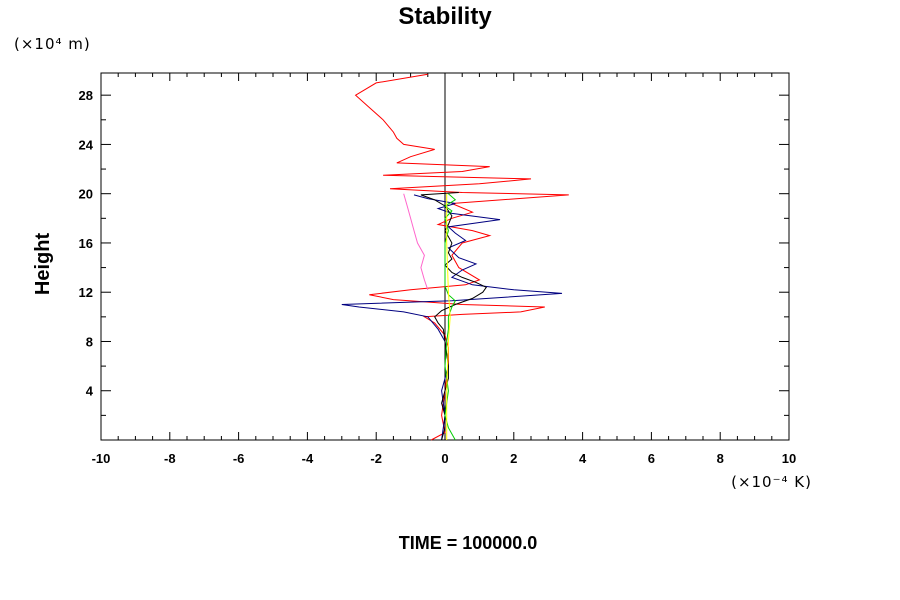 This screenshot has height=600, width=900. Describe the element at coordinates (376, 458) in the screenshot. I see `x-tick-label: -2` at that location.